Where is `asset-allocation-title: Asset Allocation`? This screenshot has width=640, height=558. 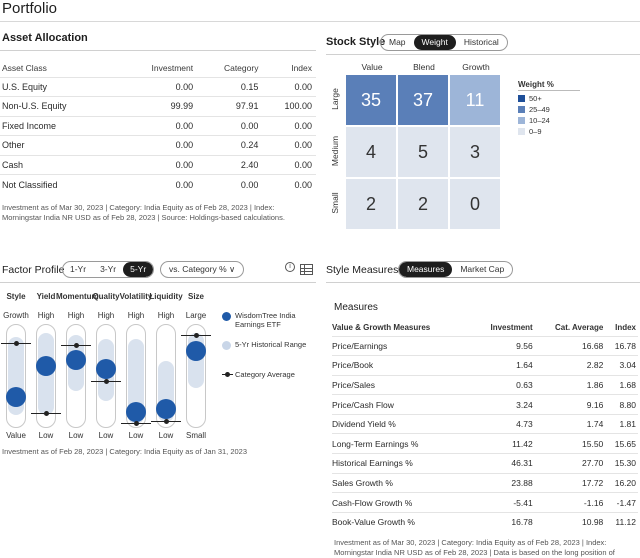 asset-allocation-title: Asset Allocation is located at coordinates (45, 38).